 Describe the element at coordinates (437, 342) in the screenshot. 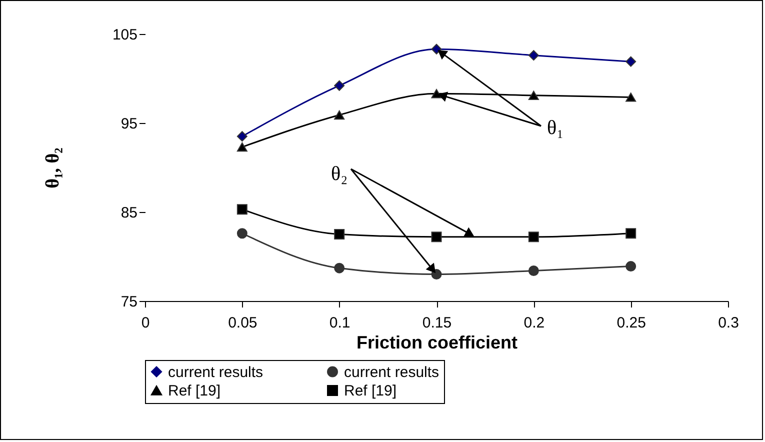

I see `x-axis-title: Friction coefficient` at that location.